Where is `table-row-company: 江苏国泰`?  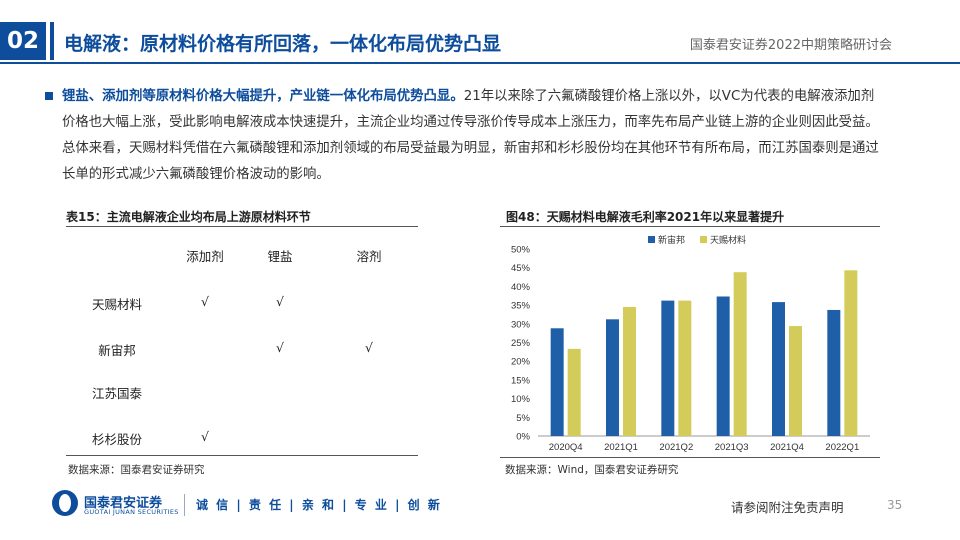 table-row-company: 江苏国泰 is located at coordinates (117, 393).